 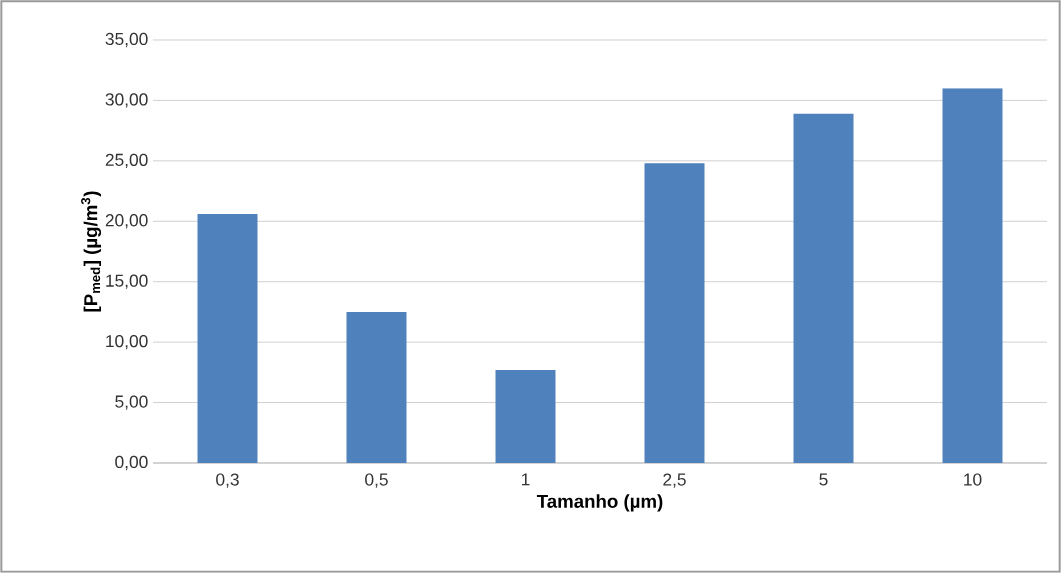 What do you see at coordinates (131, 463) in the screenshot?
I see `y-tick-label: 0,00` at bounding box center [131, 463].